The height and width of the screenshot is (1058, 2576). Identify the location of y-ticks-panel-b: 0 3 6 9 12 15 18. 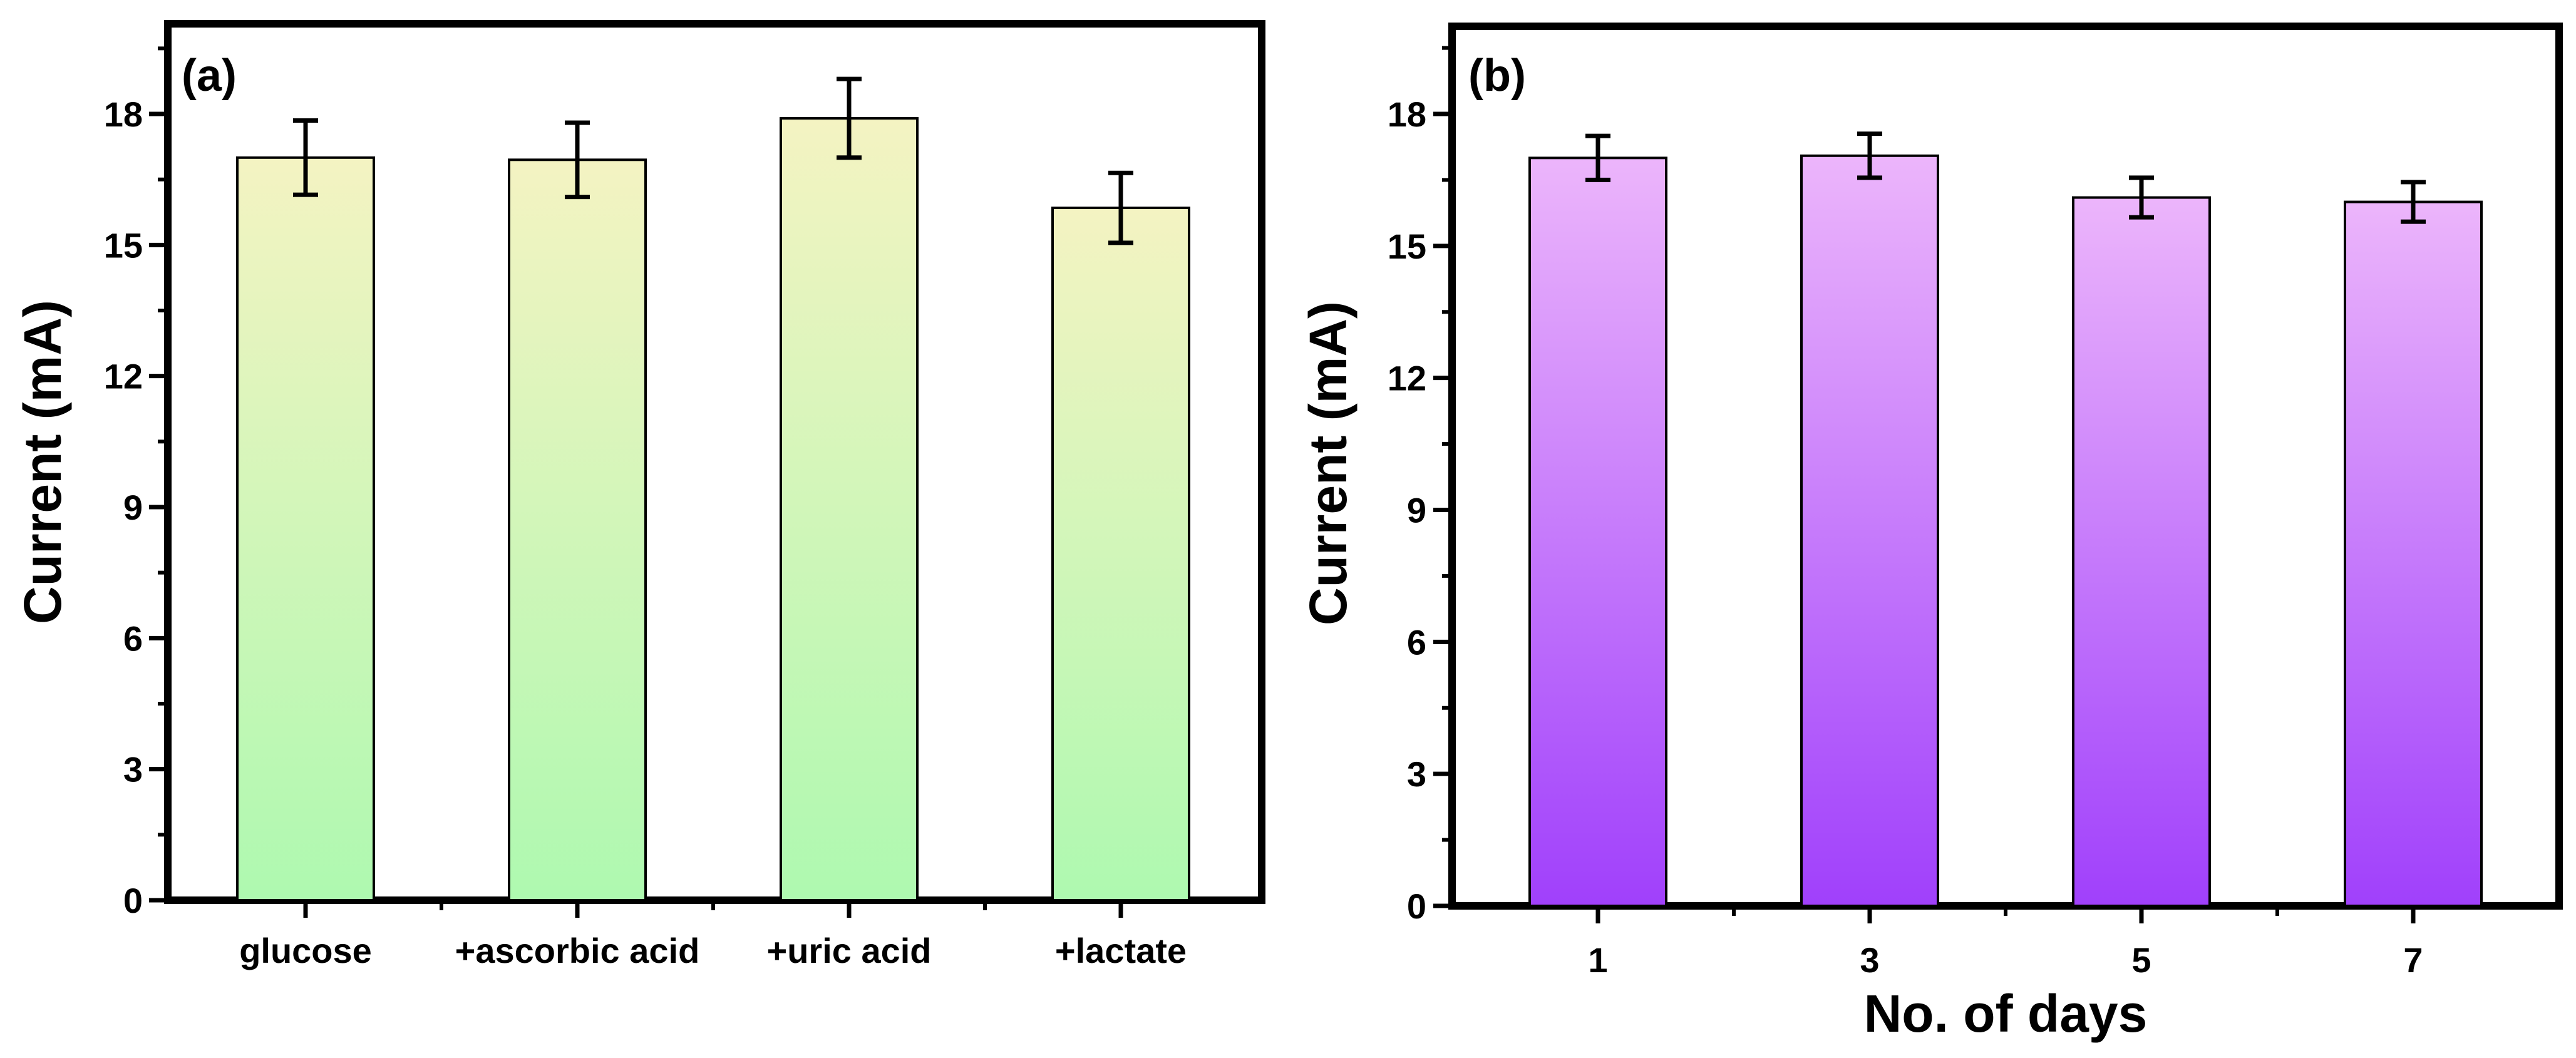
(1420, 486).